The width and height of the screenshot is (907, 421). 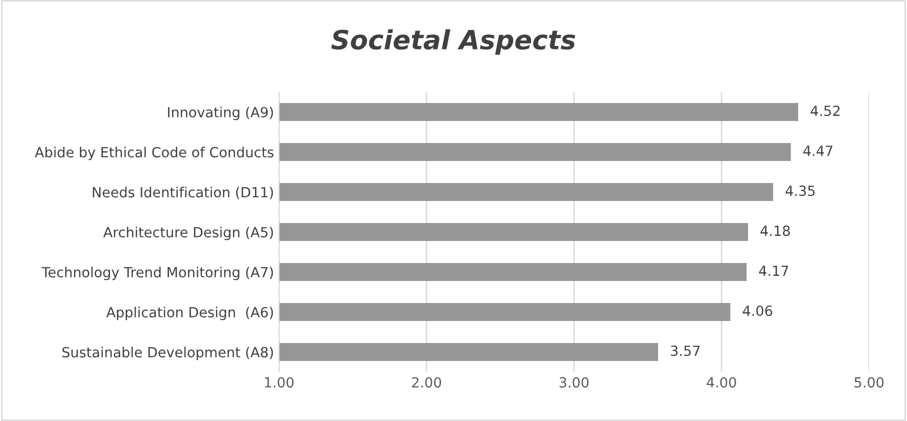 What do you see at coordinates (757, 311) in the screenshot?
I see `data-label: 4.06` at bounding box center [757, 311].